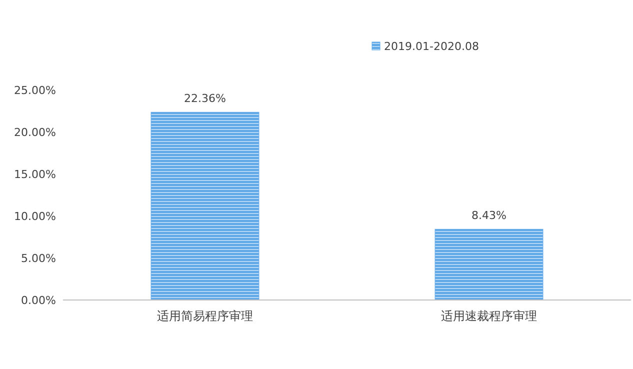 The image size is (633, 369). Describe the element at coordinates (205, 316) in the screenshot. I see `x-tick-label: 适用简易程序审理` at that location.